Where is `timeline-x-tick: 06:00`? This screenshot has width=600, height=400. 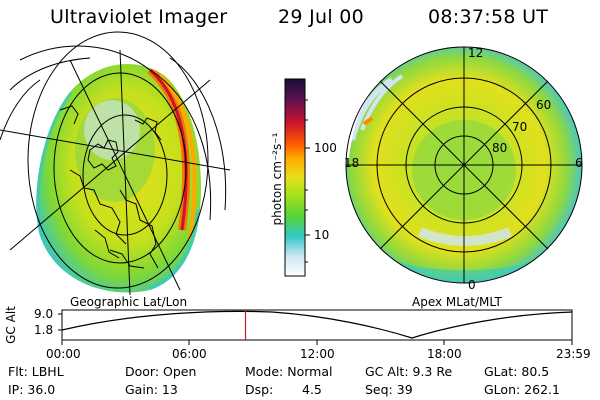 timeline-x-tick: 06:00 is located at coordinates (189, 354).